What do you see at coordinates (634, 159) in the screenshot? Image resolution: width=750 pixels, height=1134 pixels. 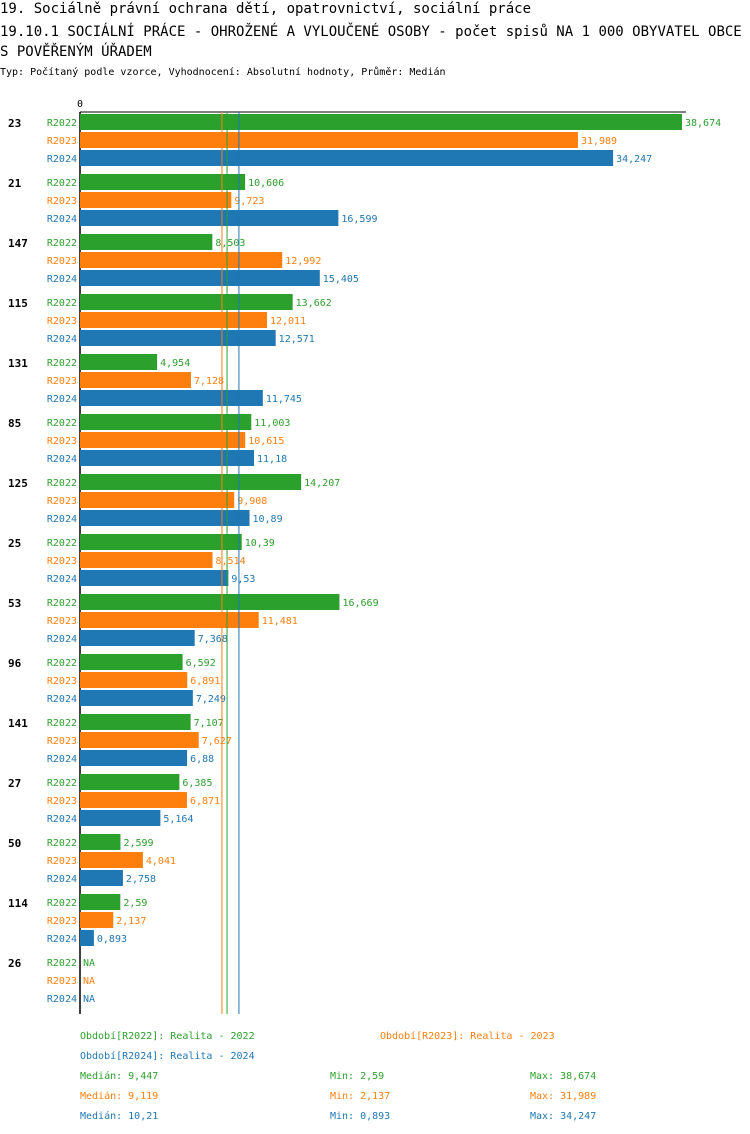 I see `bar-value-label: 34,247` at bounding box center [634, 159].